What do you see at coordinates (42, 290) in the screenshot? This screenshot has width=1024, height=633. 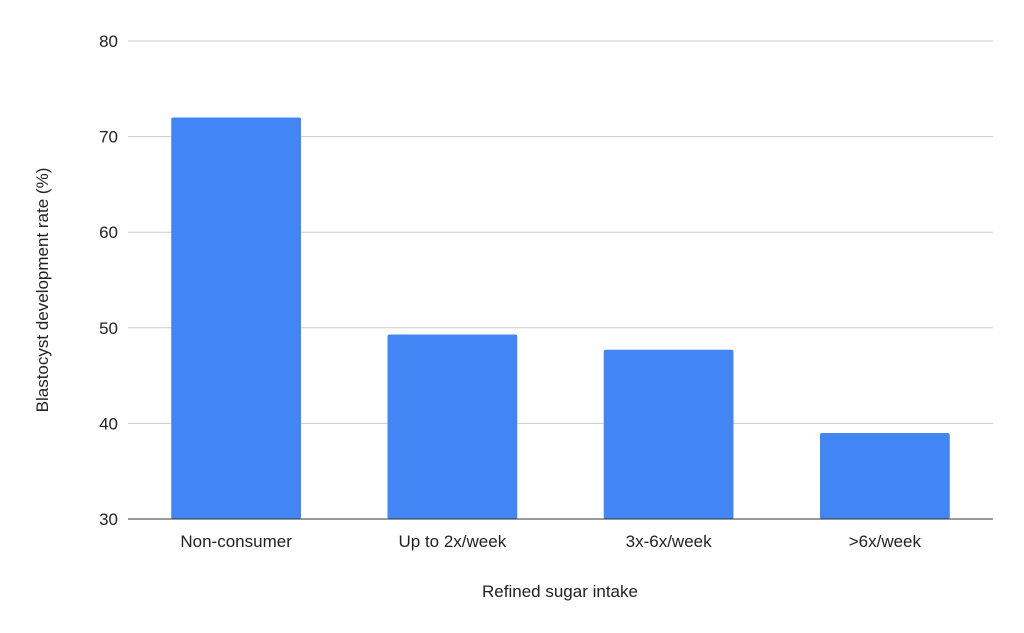 I see `y-axis-title: Blastocyst development rate (%)` at bounding box center [42, 290].